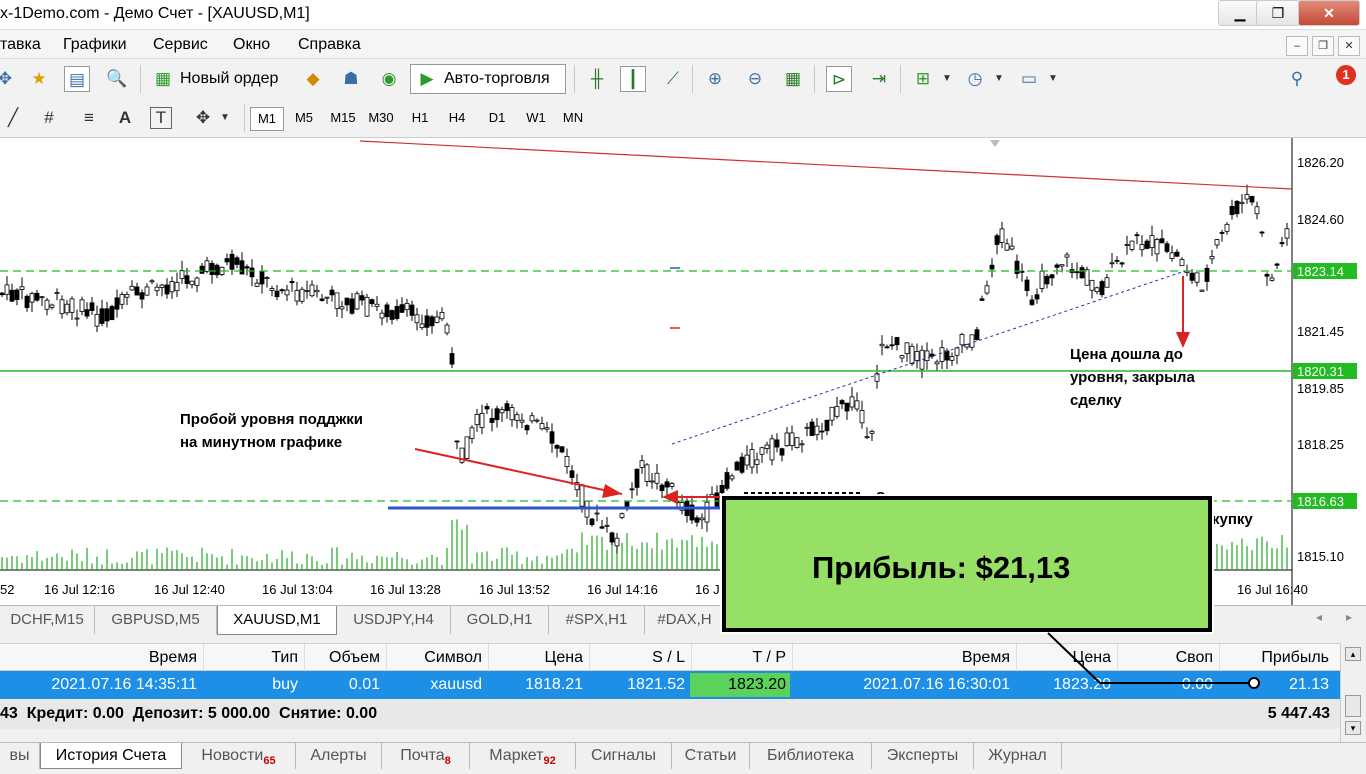 The image size is (1366, 774). Describe the element at coordinates (1091, 657) in the screenshot. I see `column-close-price: Цена` at that location.